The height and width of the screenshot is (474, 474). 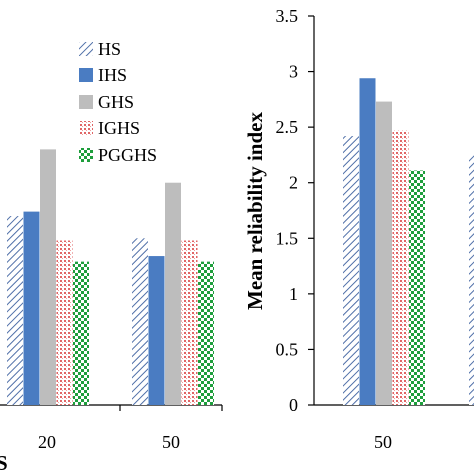 I want to click on legend-label-ghs: GHS, so click(x=116, y=102).